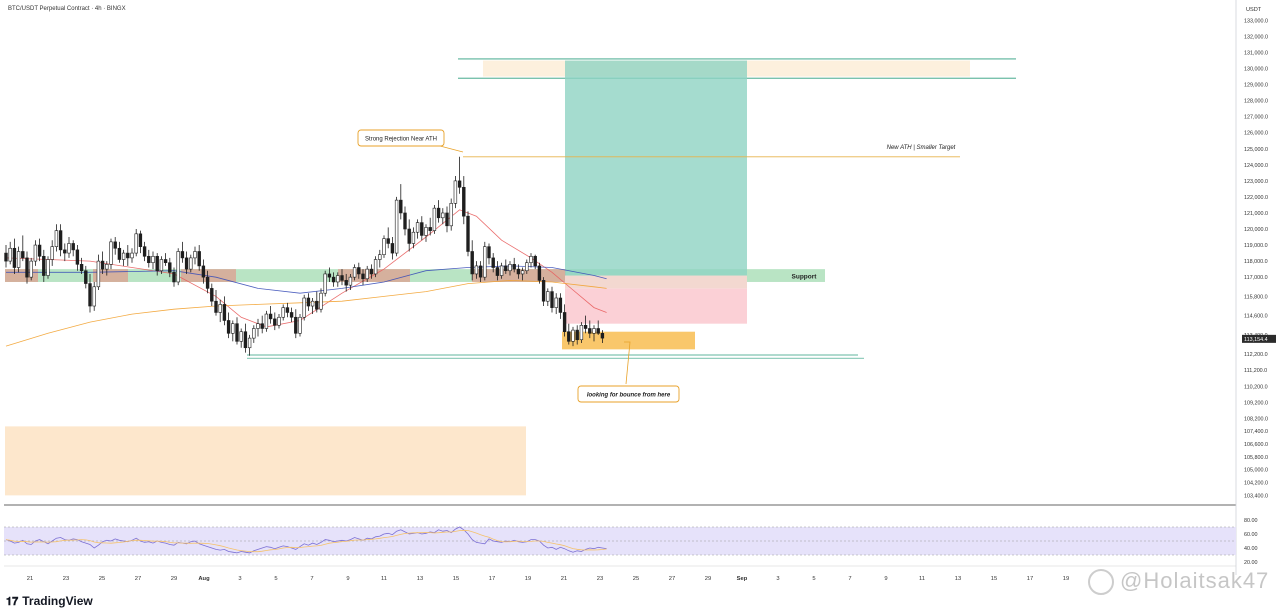 The image size is (1280, 609). Describe the element at coordinates (1256, 86) in the screenshot. I see `price-tick-label: 129,000.0` at that location.